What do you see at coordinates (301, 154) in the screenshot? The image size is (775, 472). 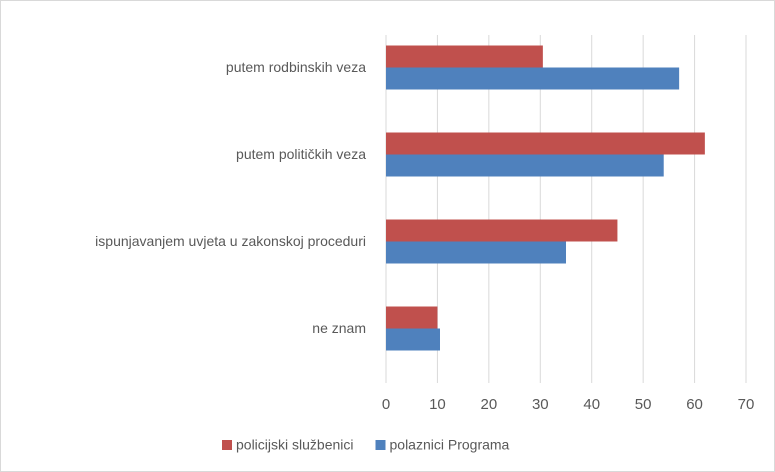 I see `y-tick-label: putem političkih veza` at bounding box center [301, 154].